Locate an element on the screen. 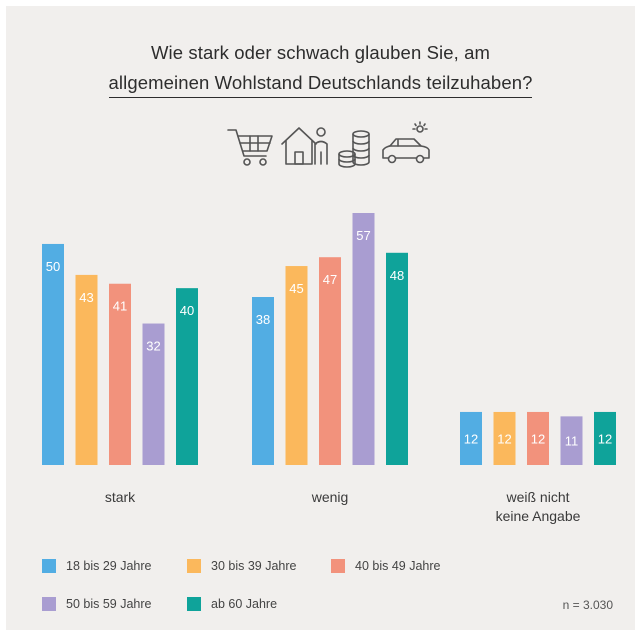 The width and height of the screenshot is (641, 636). legend-label: 30 bis 39 Jahre is located at coordinates (254, 566).